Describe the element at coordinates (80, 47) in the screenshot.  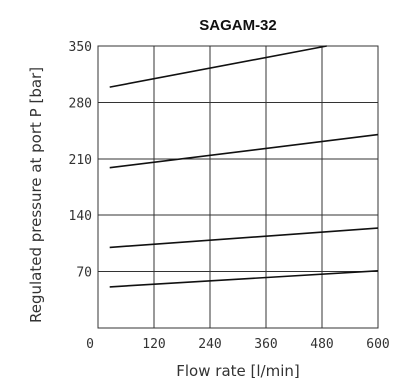
I see `y-tick-label: 350` at that location.